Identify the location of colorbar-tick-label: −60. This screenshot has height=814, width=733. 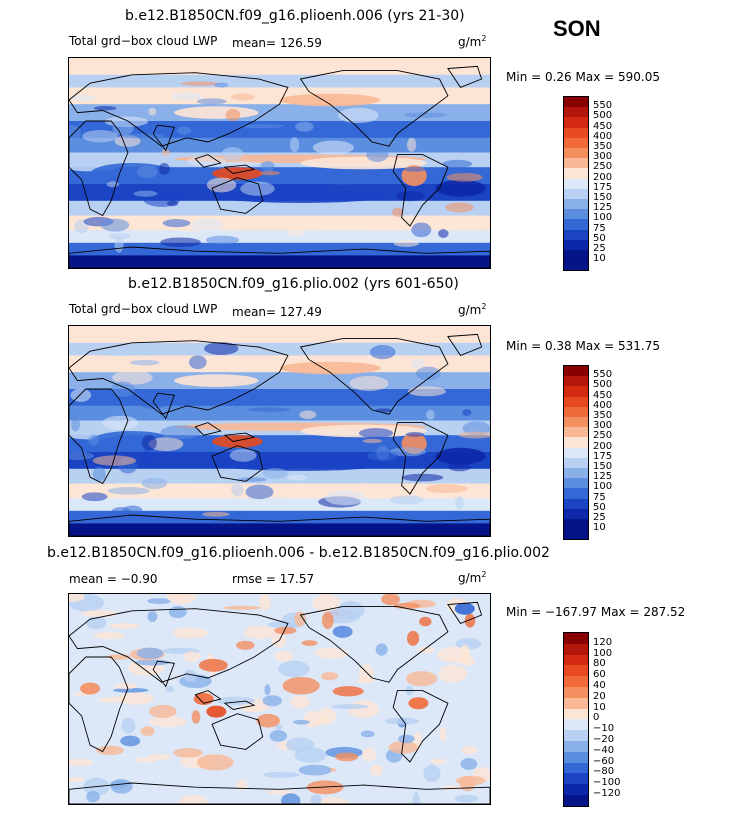
(604, 761).